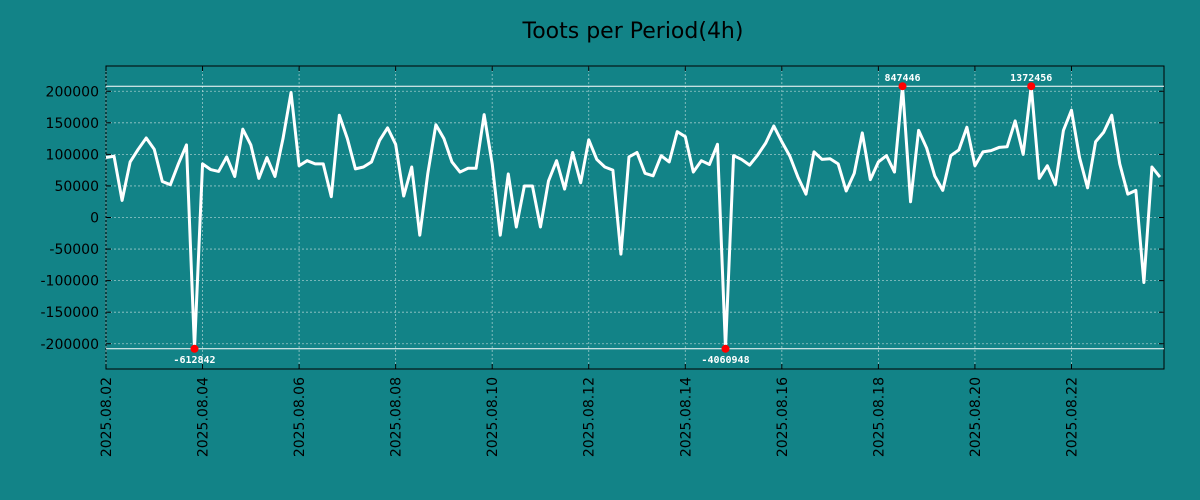 Image resolution: width=1200 pixels, height=500 pixels. What do you see at coordinates (633, 31) in the screenshot?
I see `chart-title: Toots per Period(4h)` at bounding box center [633, 31].